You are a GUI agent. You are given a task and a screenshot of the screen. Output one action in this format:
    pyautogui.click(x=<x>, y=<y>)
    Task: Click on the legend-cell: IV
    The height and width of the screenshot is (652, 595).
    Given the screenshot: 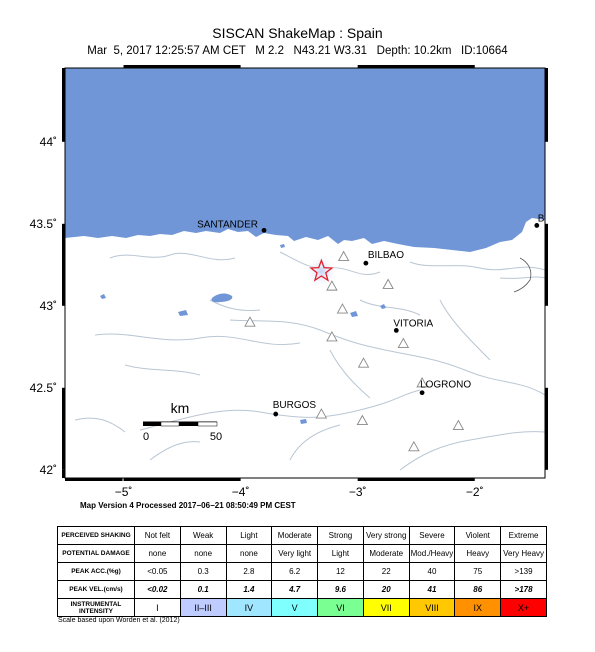 What is the action you would take?
    pyautogui.click(x=249, y=607)
    